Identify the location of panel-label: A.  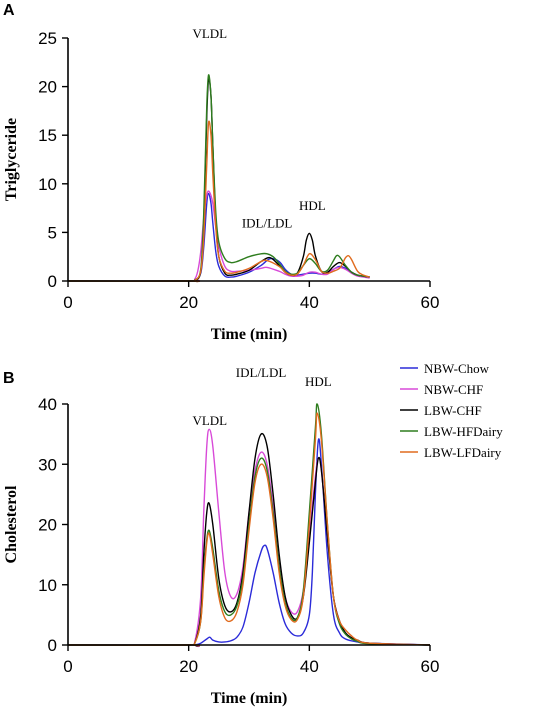
(9, 10).